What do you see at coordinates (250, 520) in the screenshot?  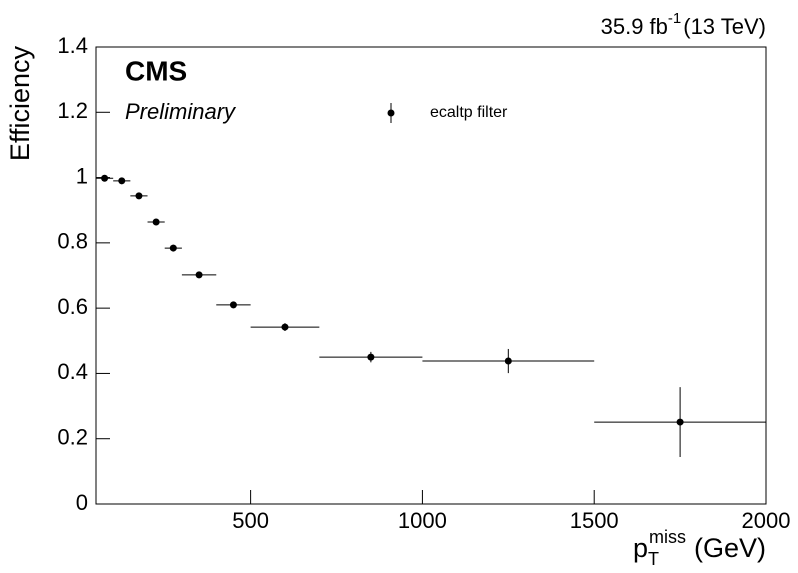 I see `x-tick-label: 500` at bounding box center [250, 520].